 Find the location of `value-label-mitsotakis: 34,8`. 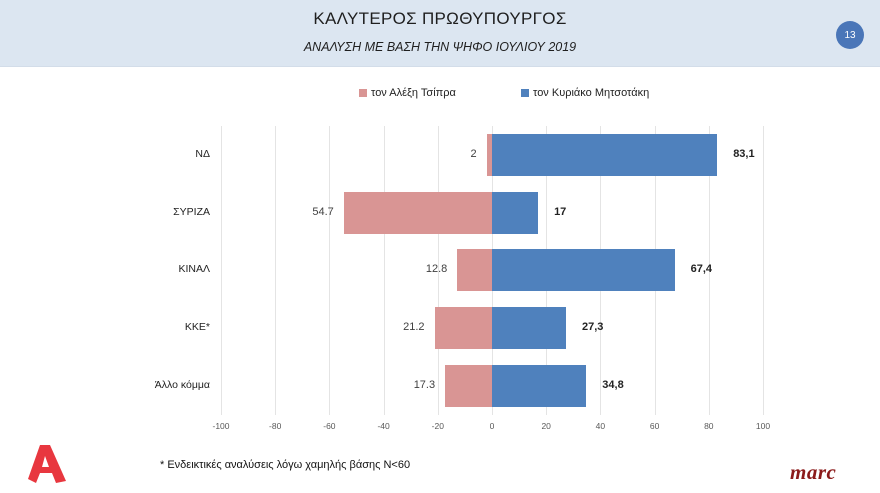

value-label-mitsotakis: 34,8 is located at coordinates (613, 385).